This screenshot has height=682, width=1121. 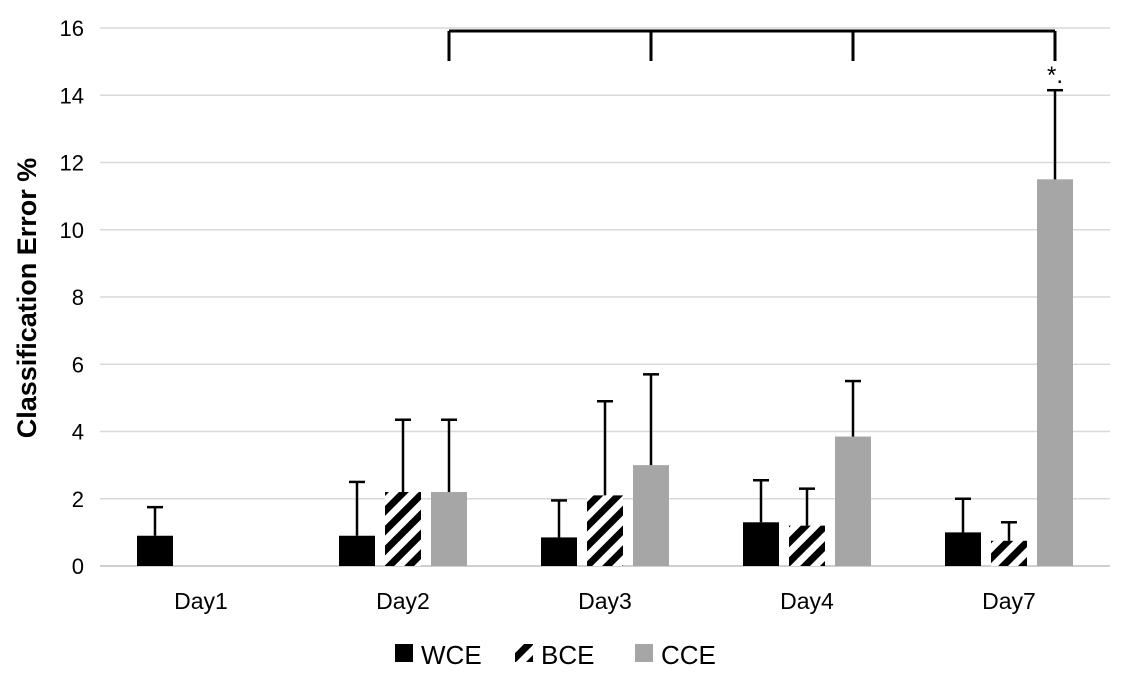 I want to click on y-tick-label: 14, so click(x=72, y=95).